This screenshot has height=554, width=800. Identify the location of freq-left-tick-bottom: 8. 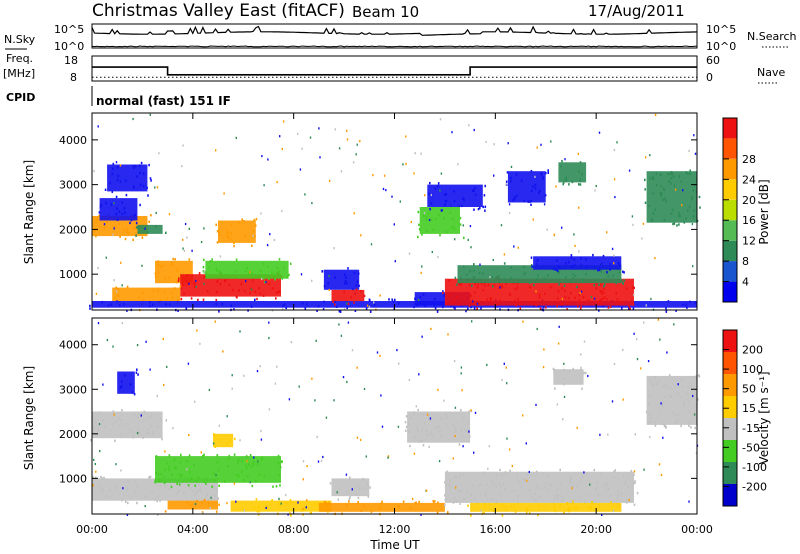
(73, 77).